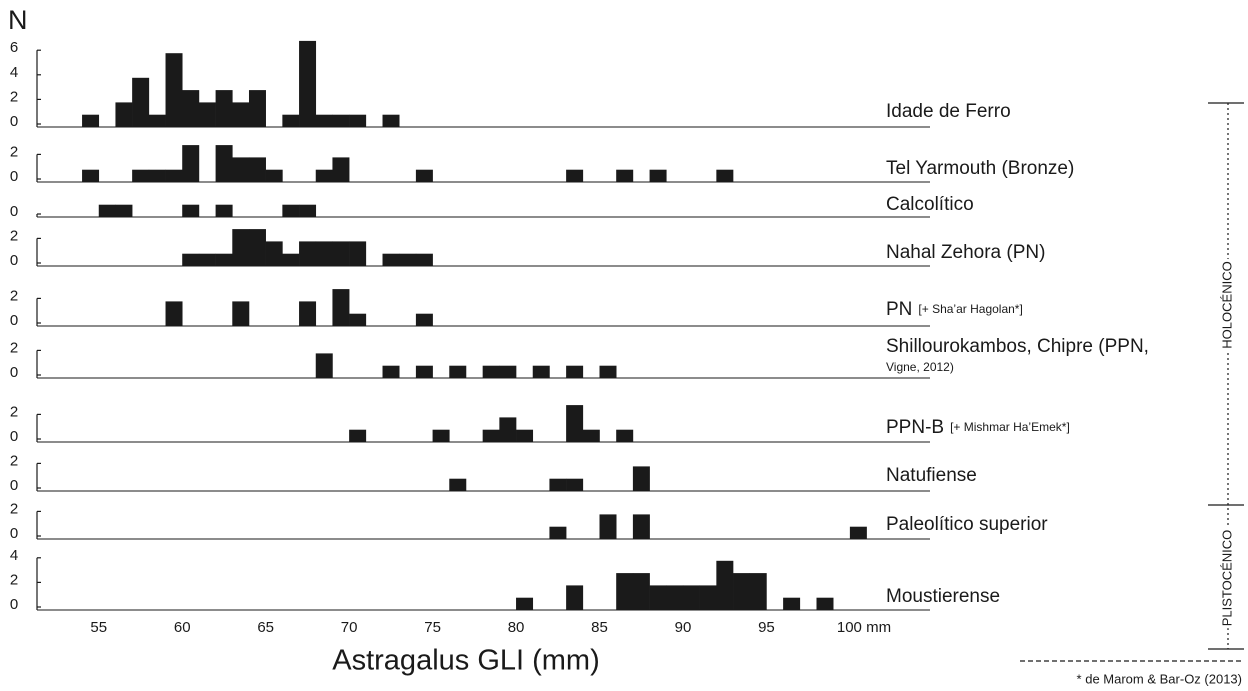 Image resolution: width=1248 pixels, height=691 pixels. What do you see at coordinates (766, 627) in the screenshot?
I see `x-tick-label: 95` at bounding box center [766, 627].